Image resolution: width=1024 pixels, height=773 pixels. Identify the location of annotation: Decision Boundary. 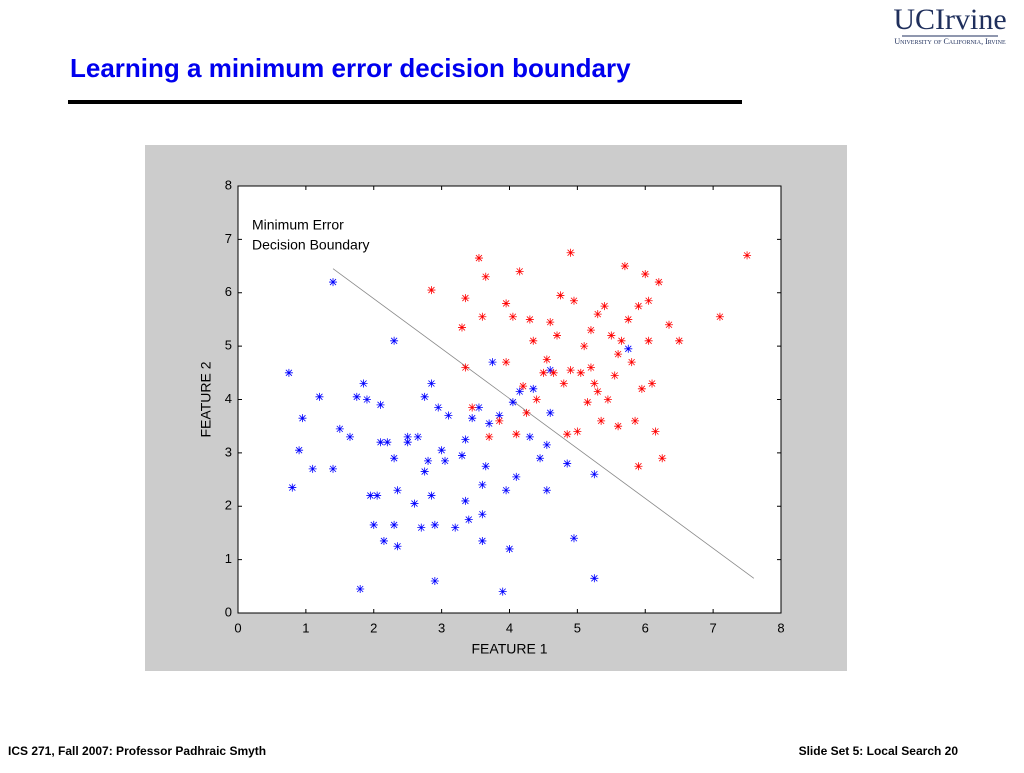
(311, 245).